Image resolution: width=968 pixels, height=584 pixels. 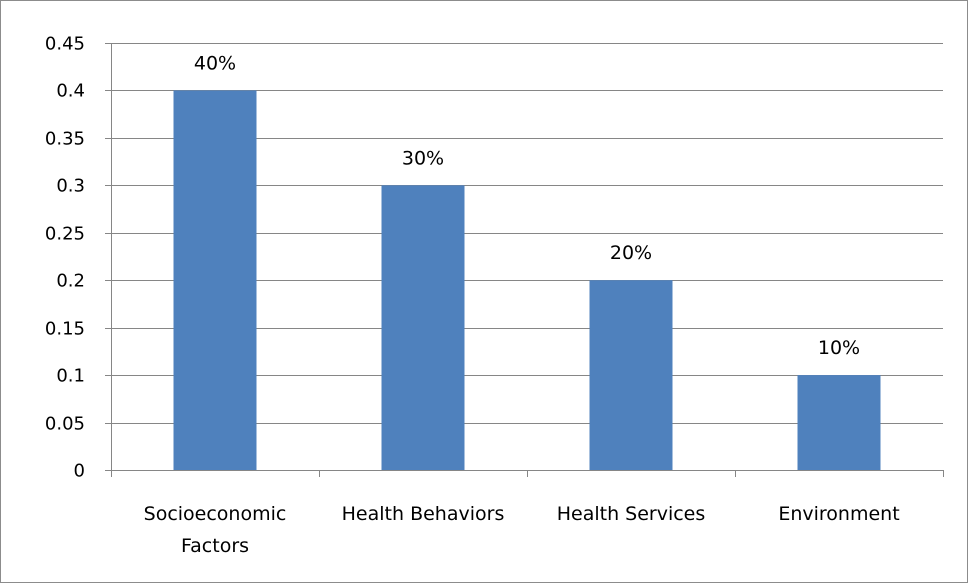 What do you see at coordinates (215, 546) in the screenshot?
I see `x-category-label: Factors` at bounding box center [215, 546].